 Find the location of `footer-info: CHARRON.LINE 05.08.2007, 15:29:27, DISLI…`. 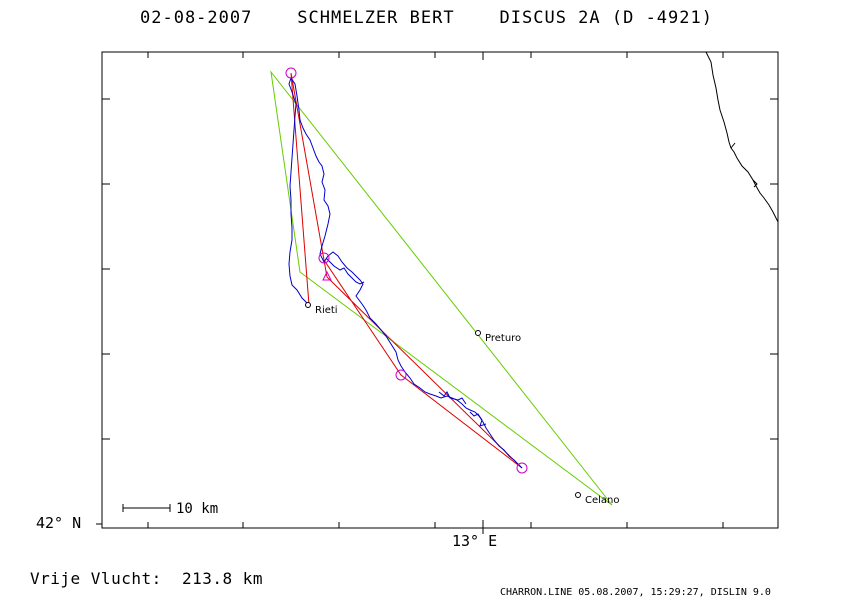

footer-info: CHARRON.LINE 05.08.2007, 15:29:27, DISLI… is located at coordinates (635, 592).